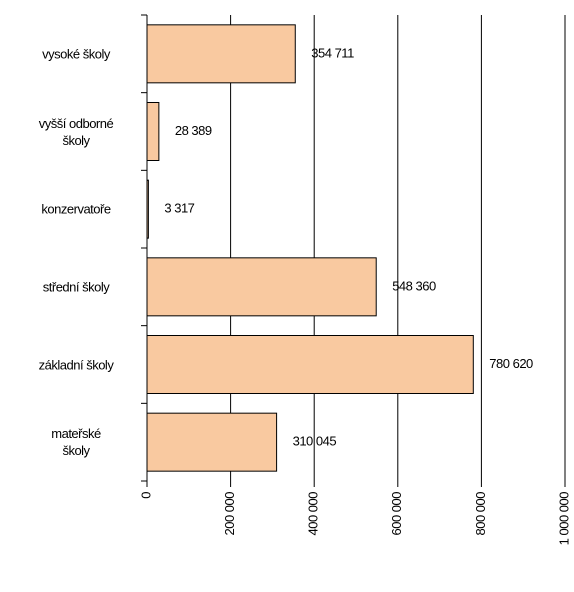  What do you see at coordinates (480, 514) in the screenshot?
I see `x-tick-label: 800 000` at bounding box center [480, 514].